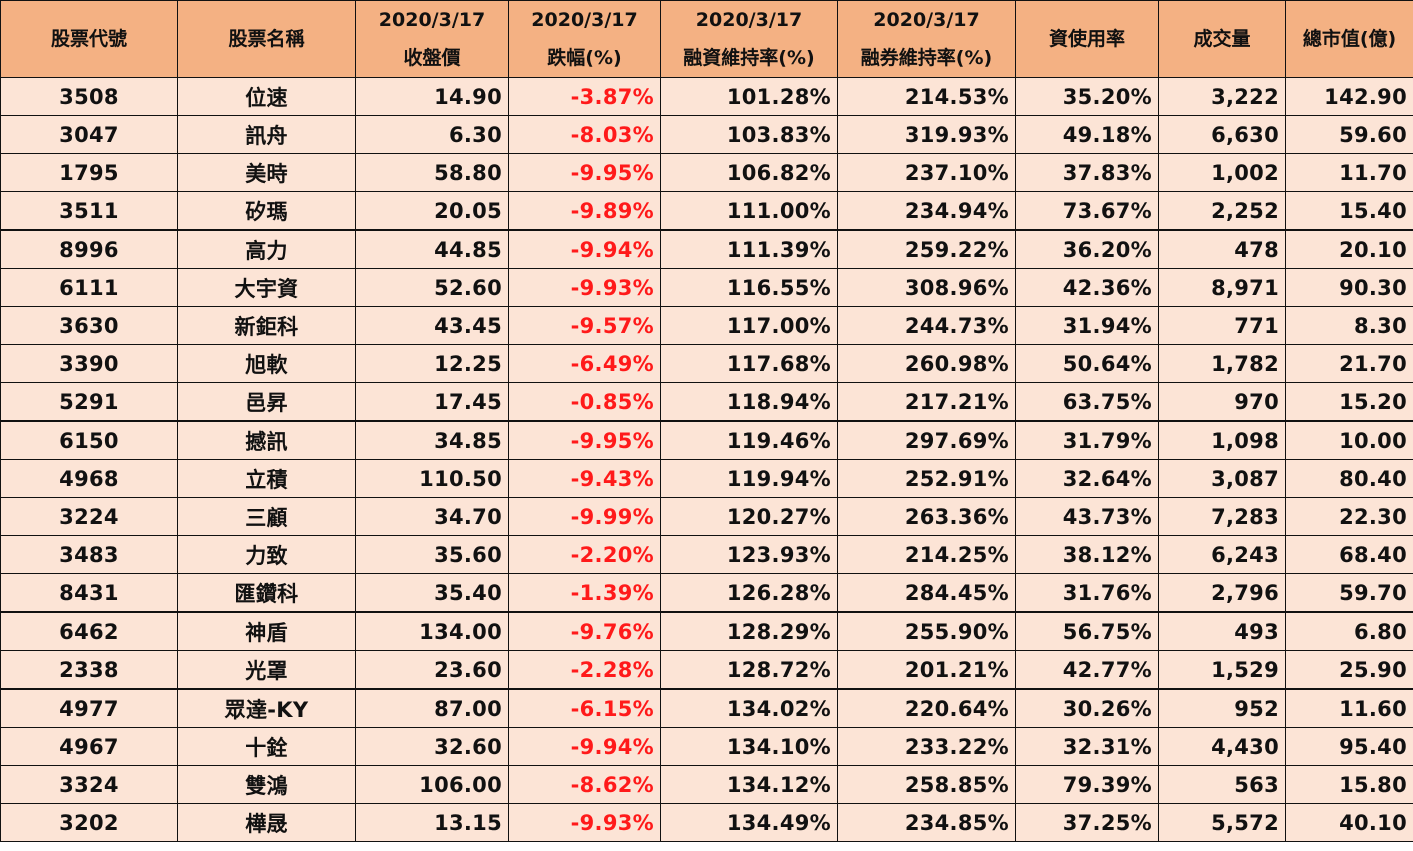 This screenshot has height=851, width=1413. Describe the element at coordinates (926, 478) in the screenshot. I see `cell-short-maintenance: 252.91%` at that location.